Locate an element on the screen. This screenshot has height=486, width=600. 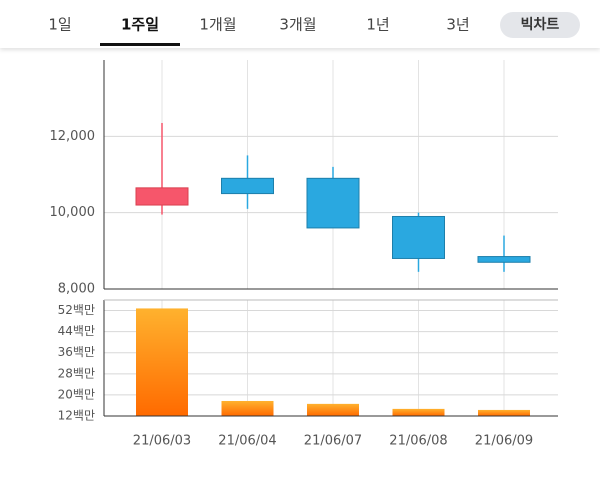
period-tab: 1년 is located at coordinates (377, 25).